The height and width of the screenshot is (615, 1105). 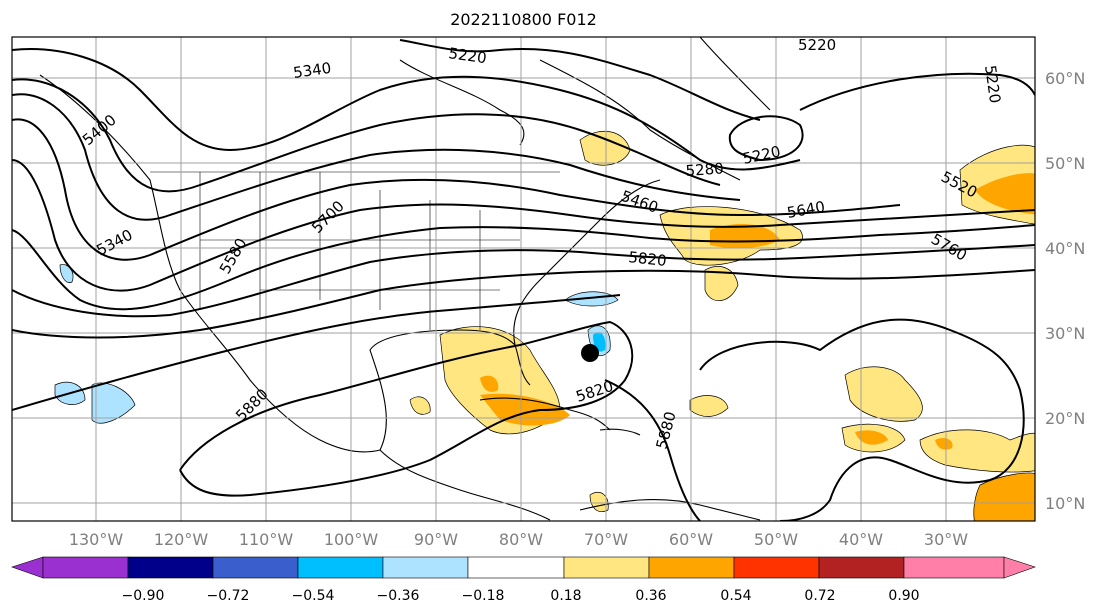 I want to click on colorbar-tick-label: −0.90, so click(x=143, y=596).